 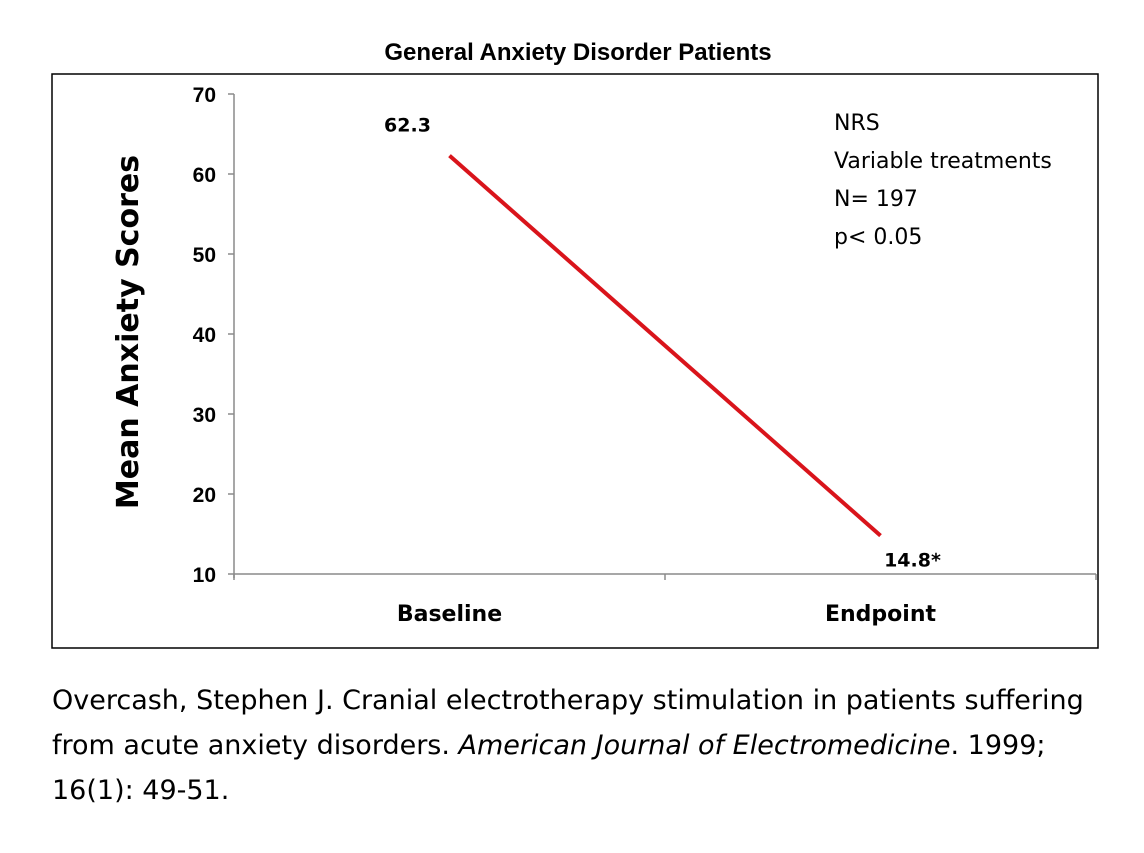 What do you see at coordinates (857, 123) in the screenshot?
I see `annotation-line: NRS` at bounding box center [857, 123].